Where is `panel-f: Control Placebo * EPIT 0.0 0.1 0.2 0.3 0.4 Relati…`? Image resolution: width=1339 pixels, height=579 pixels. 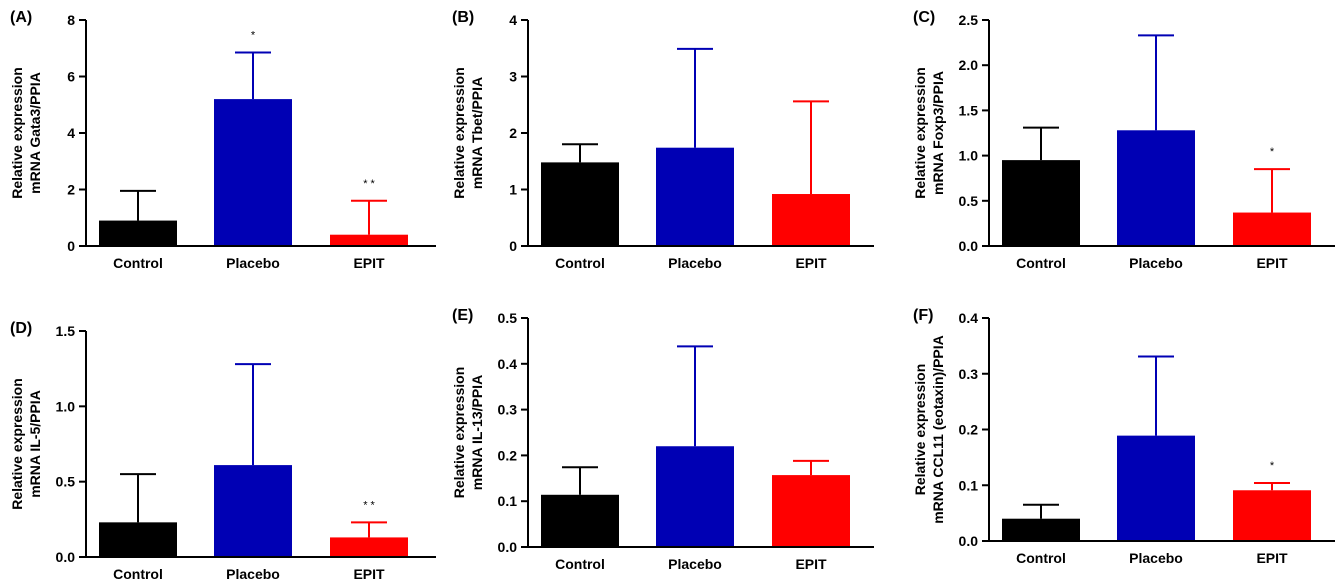
panel-f: Control Placebo * EPIT 0.0 0.1 0.2 0.3 0.4 Relati… is located at coordinates (1123, 436).